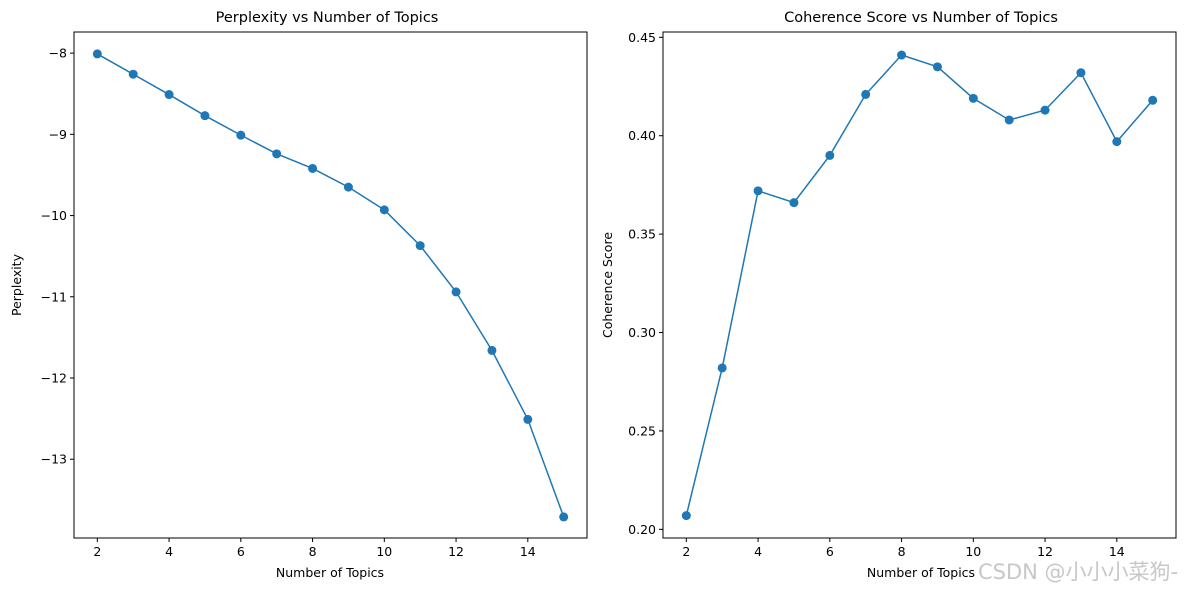 Image resolution: width=1189 pixels, height=590 pixels. Describe the element at coordinates (241, 551) in the screenshot. I see `perplexity-x-tick-label: 6` at that location.